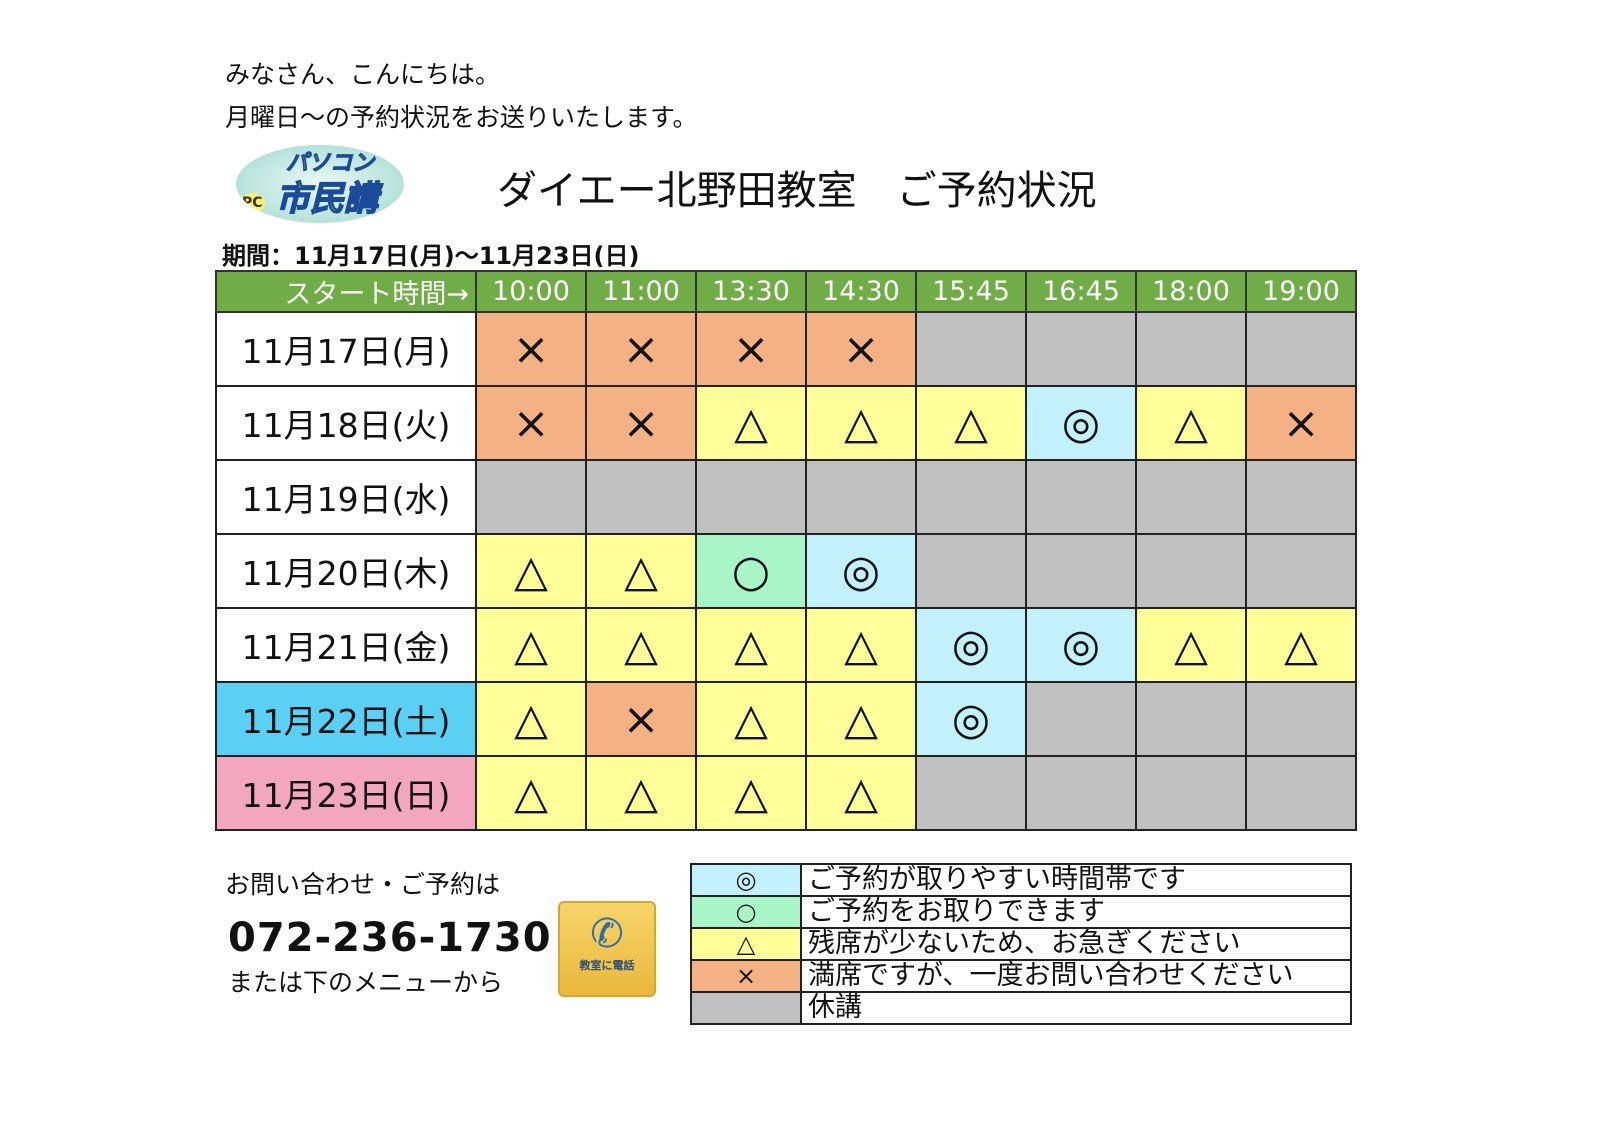 The height and width of the screenshot is (1131, 1600). What do you see at coordinates (1081, 291) in the screenshot?
I see `time-header: 16:45` at bounding box center [1081, 291].